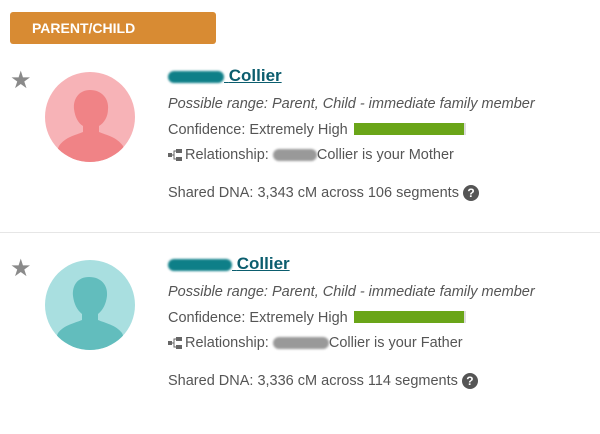  Describe the element at coordinates (351, 344) in the screenshot. I see `relationship: Relationship: Collier is your Father` at that location.